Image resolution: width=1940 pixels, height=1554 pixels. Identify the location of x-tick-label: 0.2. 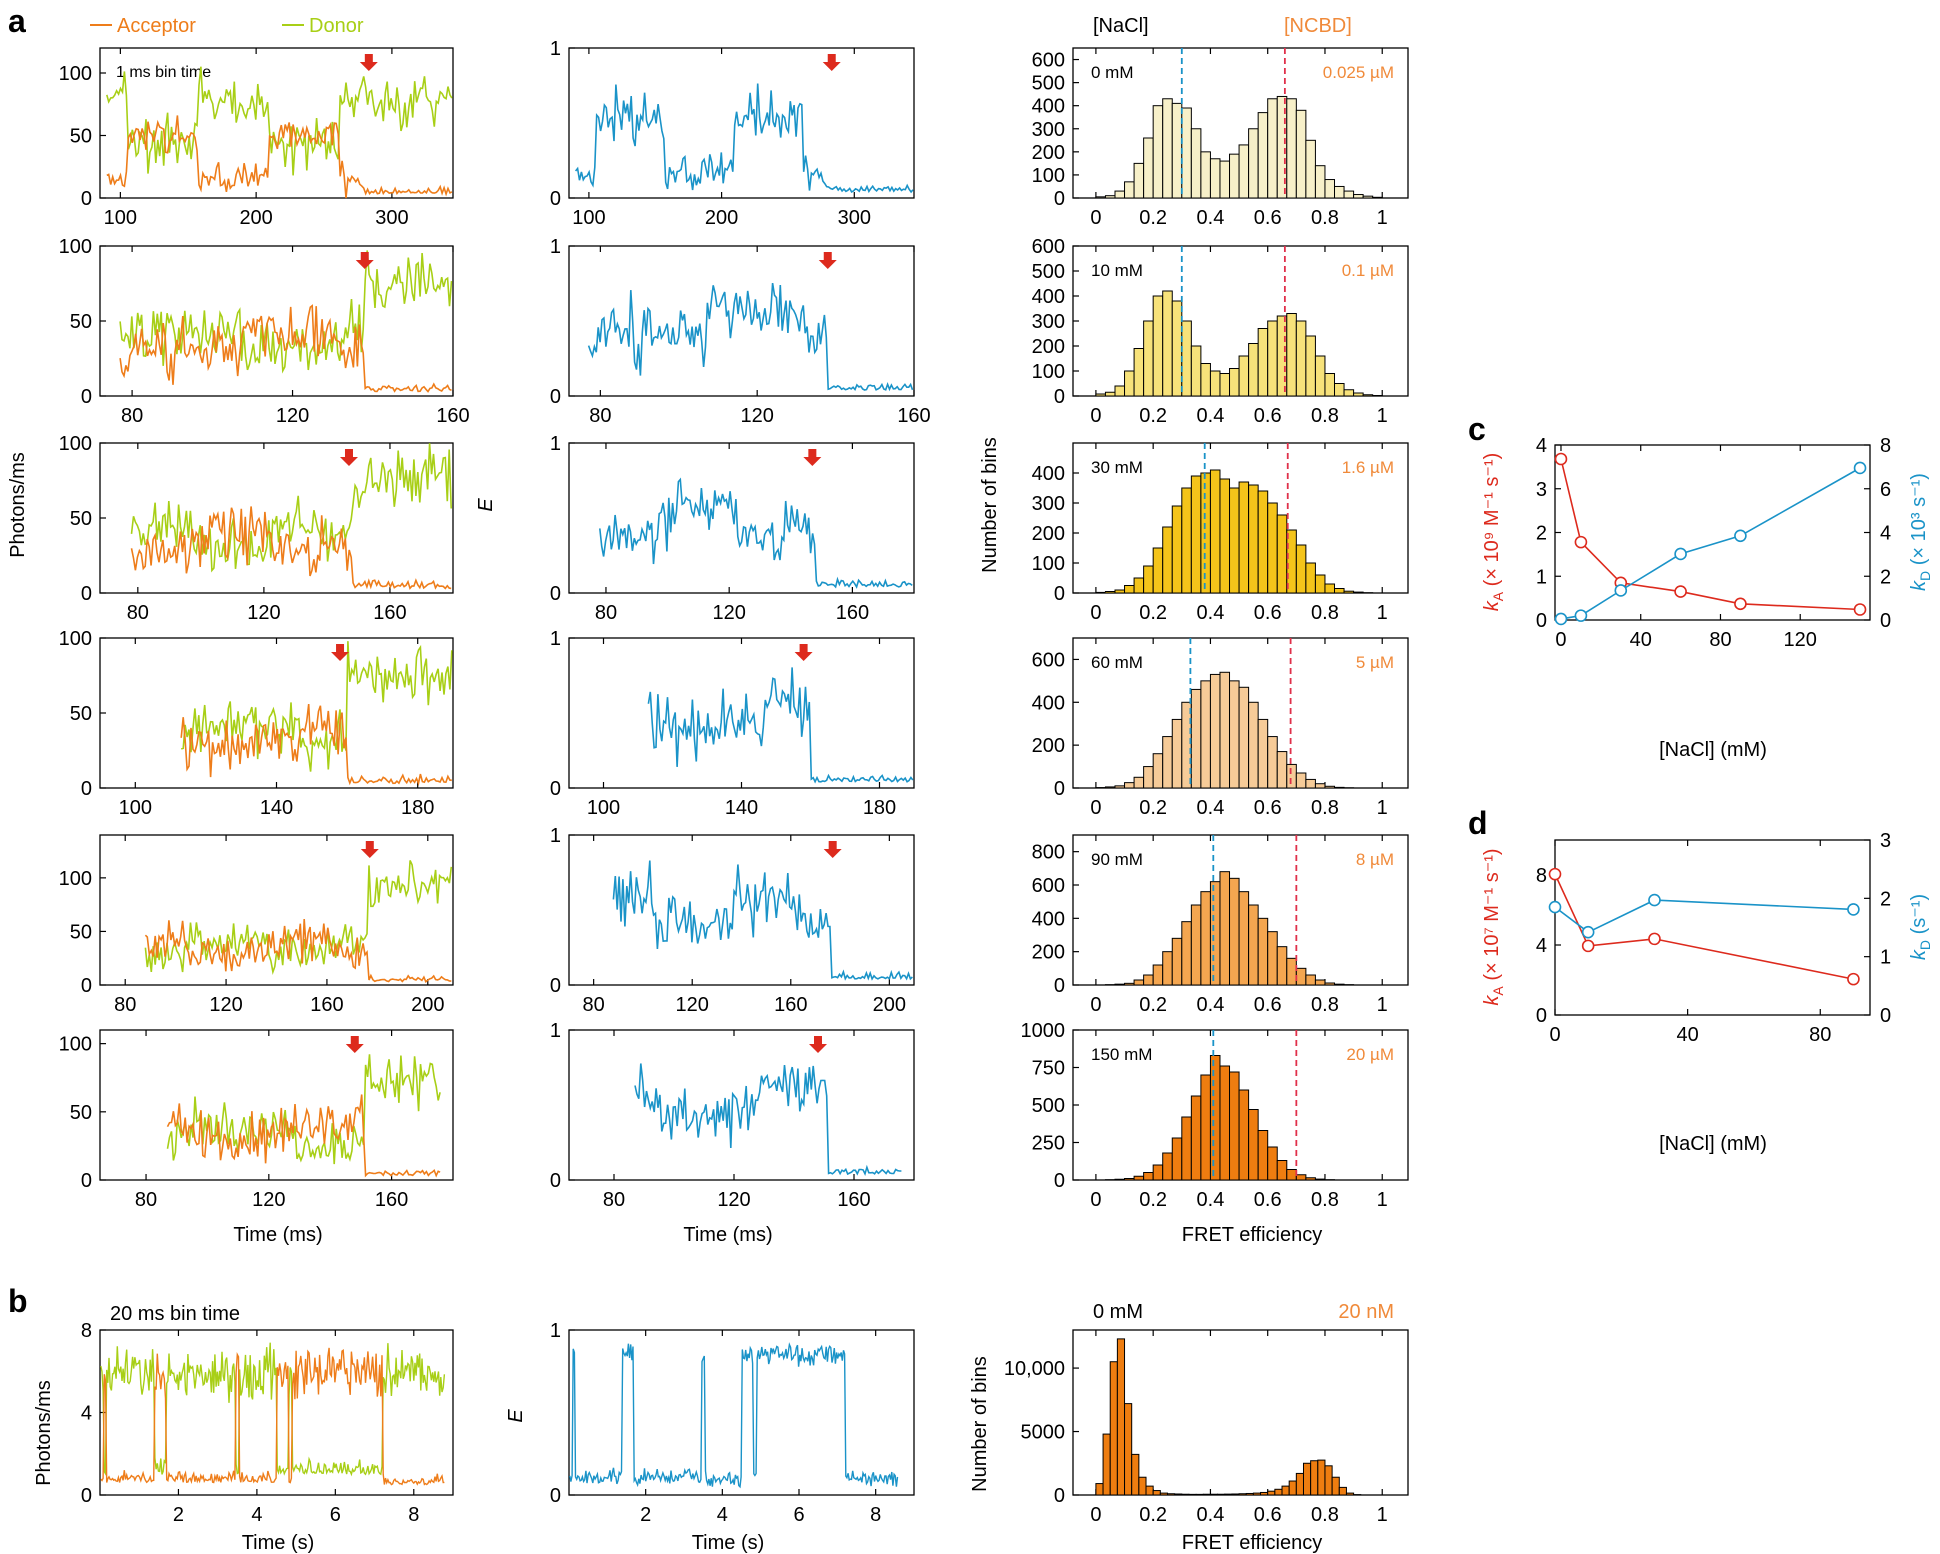
(1153, 218).